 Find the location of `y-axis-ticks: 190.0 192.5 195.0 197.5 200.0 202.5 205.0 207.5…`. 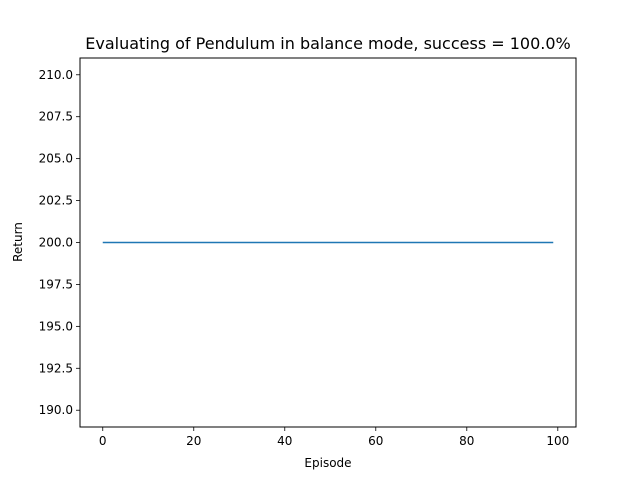

y-axis-ticks: 190.0 192.5 195.0 197.5 200.0 202.5 205.0 207.5… is located at coordinates (59, 242).